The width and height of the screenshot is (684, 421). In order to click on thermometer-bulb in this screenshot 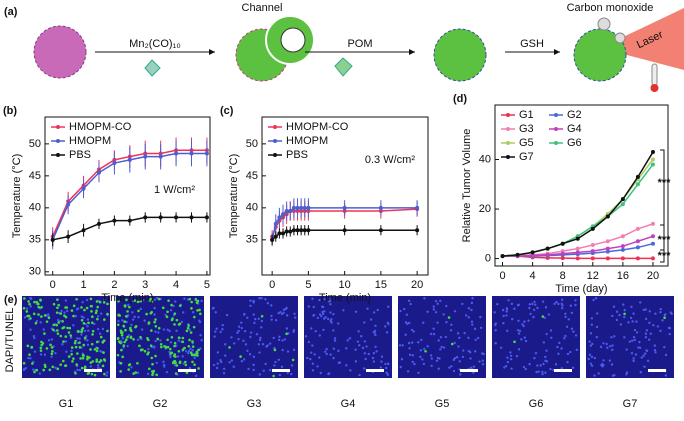, I will do `click(654, 88)`.